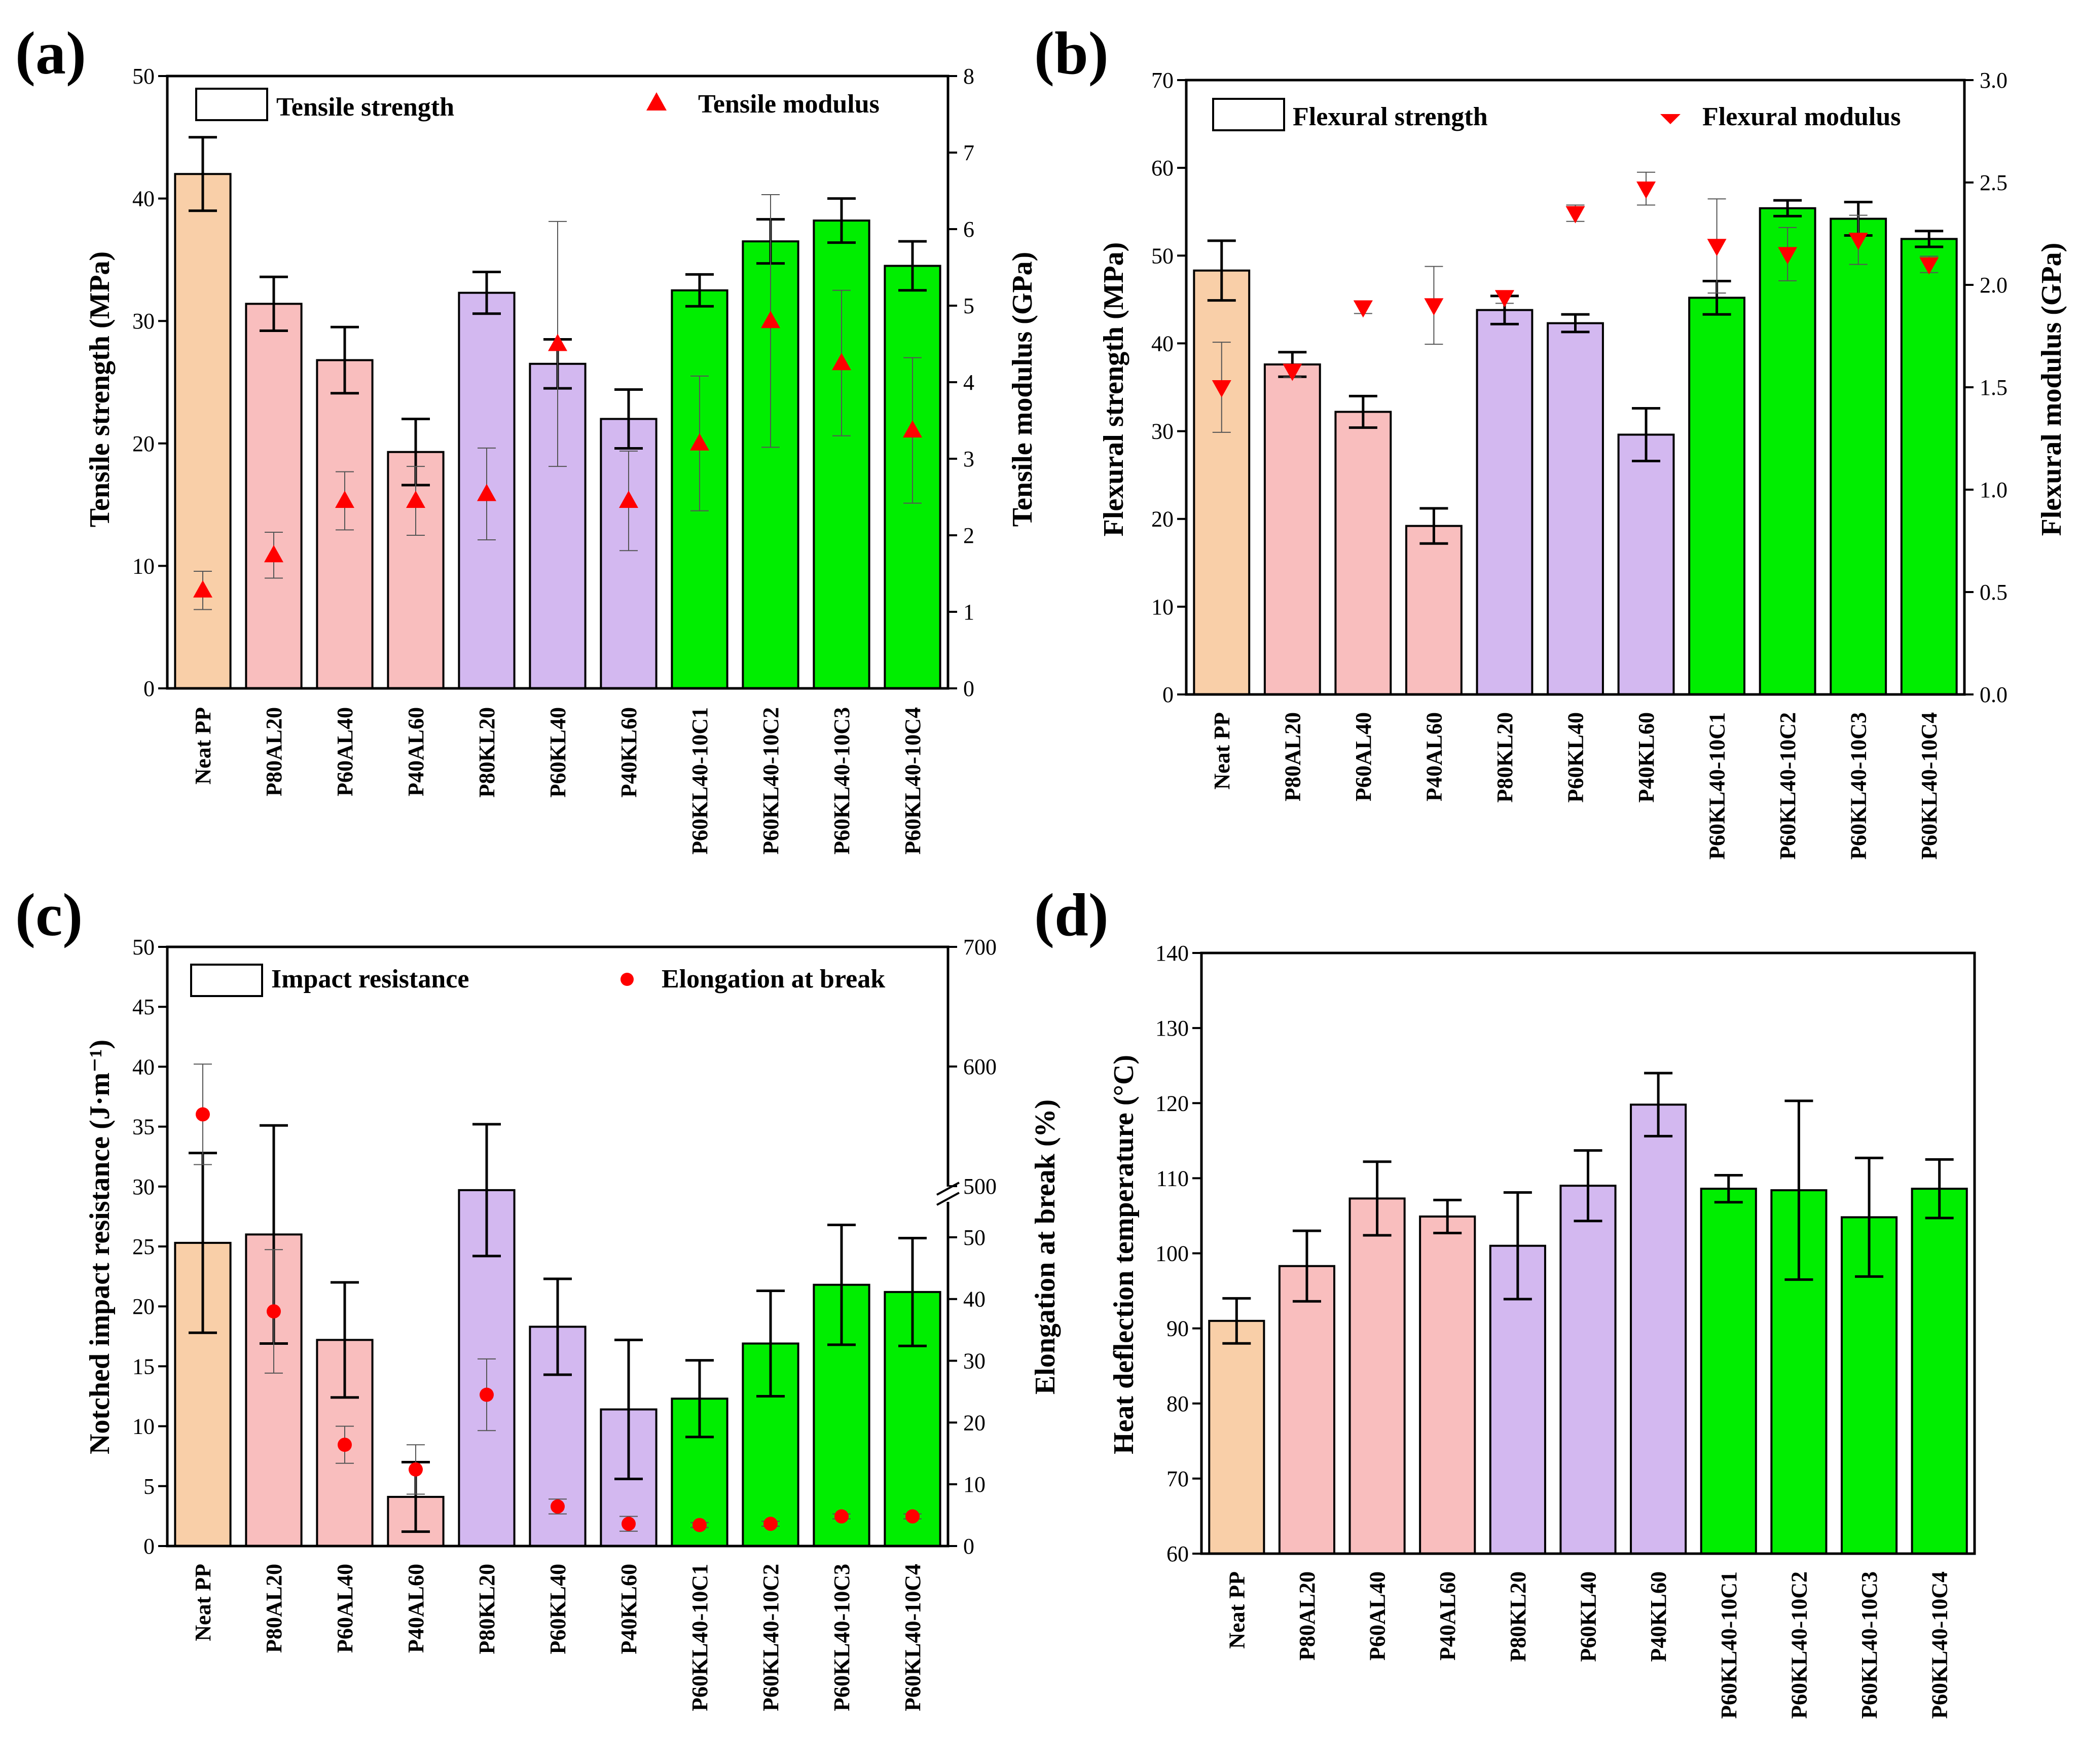 This screenshot has height=1764, width=2080. What do you see at coordinates (1162, 431) in the screenshot?
I see `panel-b-left-tick-label: 30` at bounding box center [1162, 431].